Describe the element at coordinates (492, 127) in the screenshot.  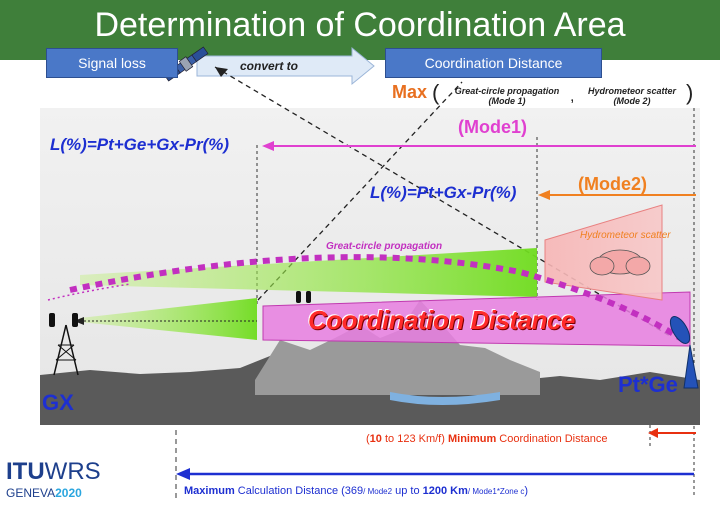
I see `mode1-label: (Mode1)` at that location.